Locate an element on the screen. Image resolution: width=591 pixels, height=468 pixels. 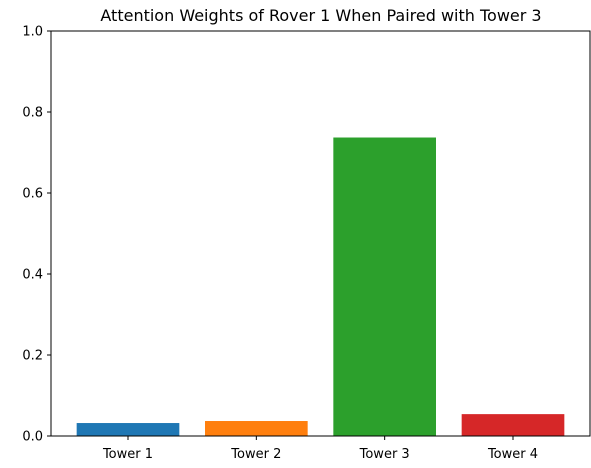
y-tick-label: 0.6 is located at coordinates (32, 194).